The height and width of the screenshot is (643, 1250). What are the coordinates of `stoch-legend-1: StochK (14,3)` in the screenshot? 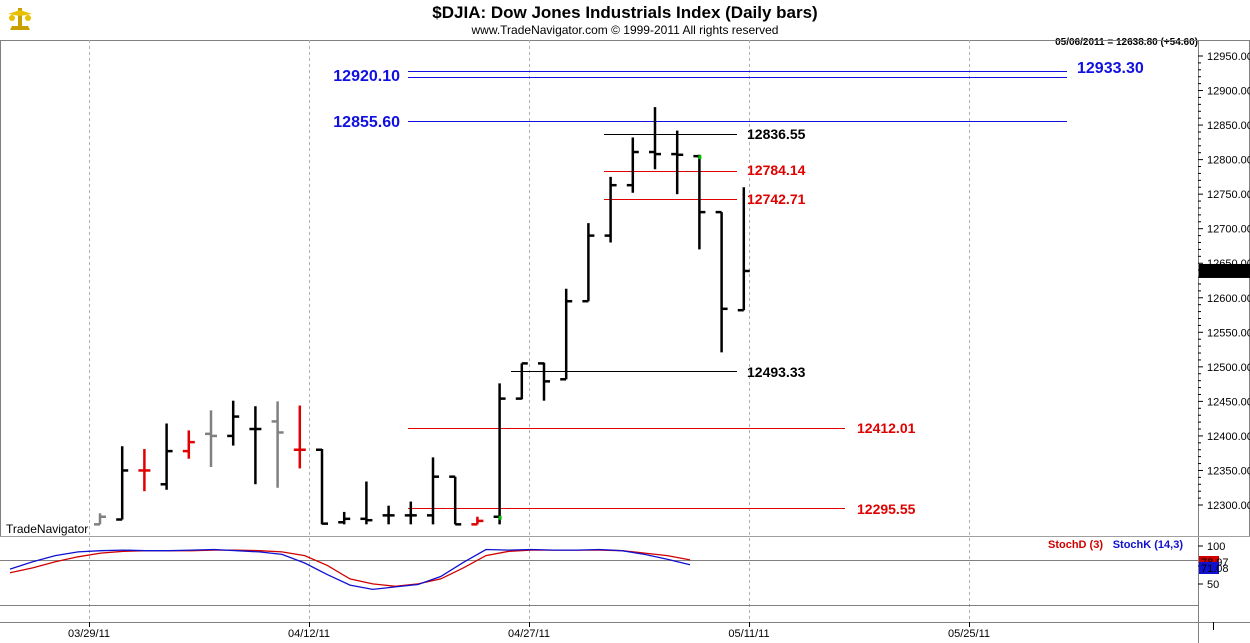 It's located at (1148, 545).